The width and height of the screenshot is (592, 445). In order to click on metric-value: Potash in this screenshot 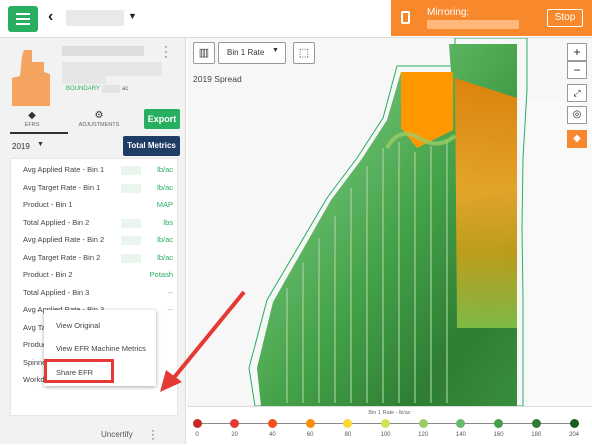, I will do `click(161, 274)`.